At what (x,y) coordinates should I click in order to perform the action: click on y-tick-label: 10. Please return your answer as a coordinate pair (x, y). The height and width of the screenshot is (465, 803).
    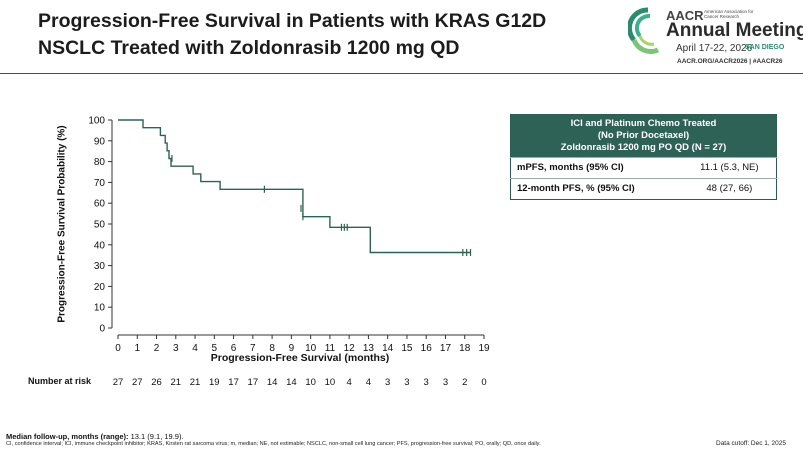
    Looking at the image, I should click on (100, 308).